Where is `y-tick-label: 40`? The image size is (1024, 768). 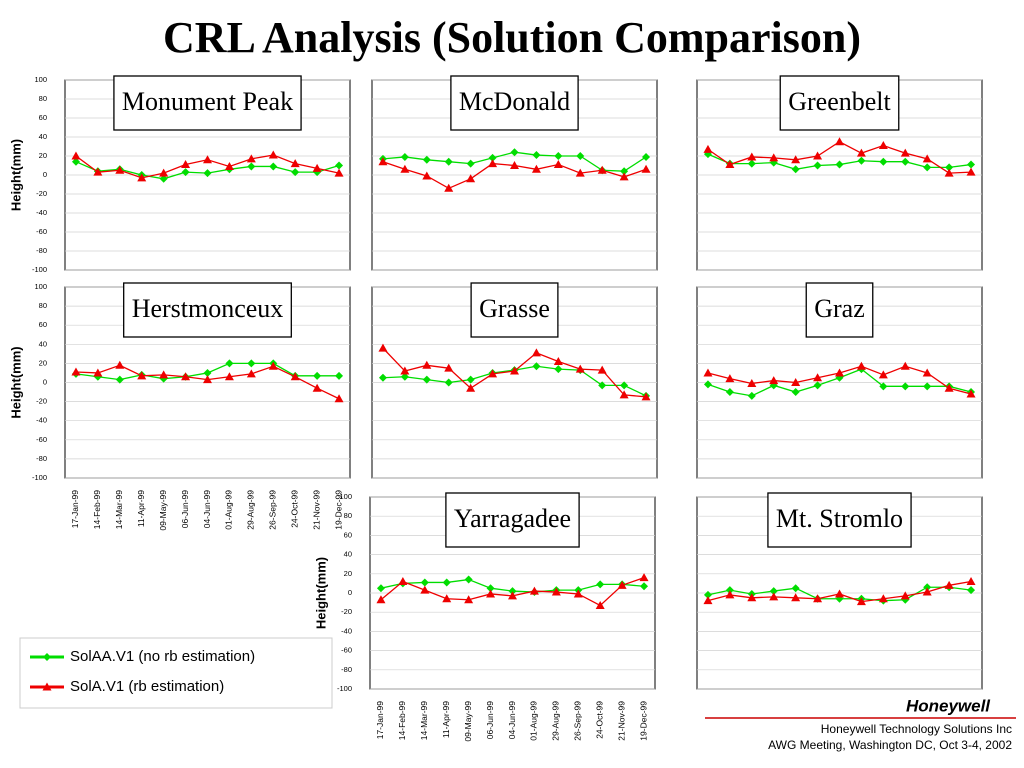 y-tick-label: 40 is located at coordinates (43, 136).